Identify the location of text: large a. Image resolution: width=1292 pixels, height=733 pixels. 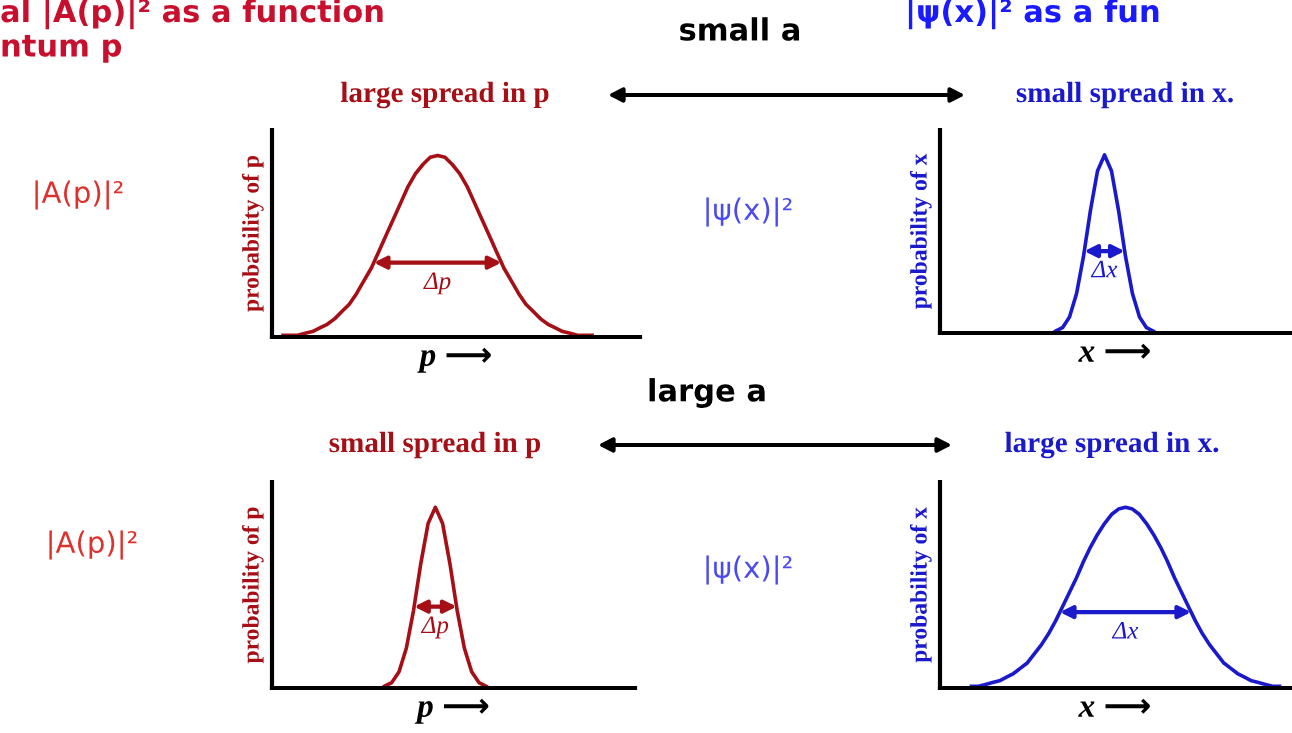
(707, 393).